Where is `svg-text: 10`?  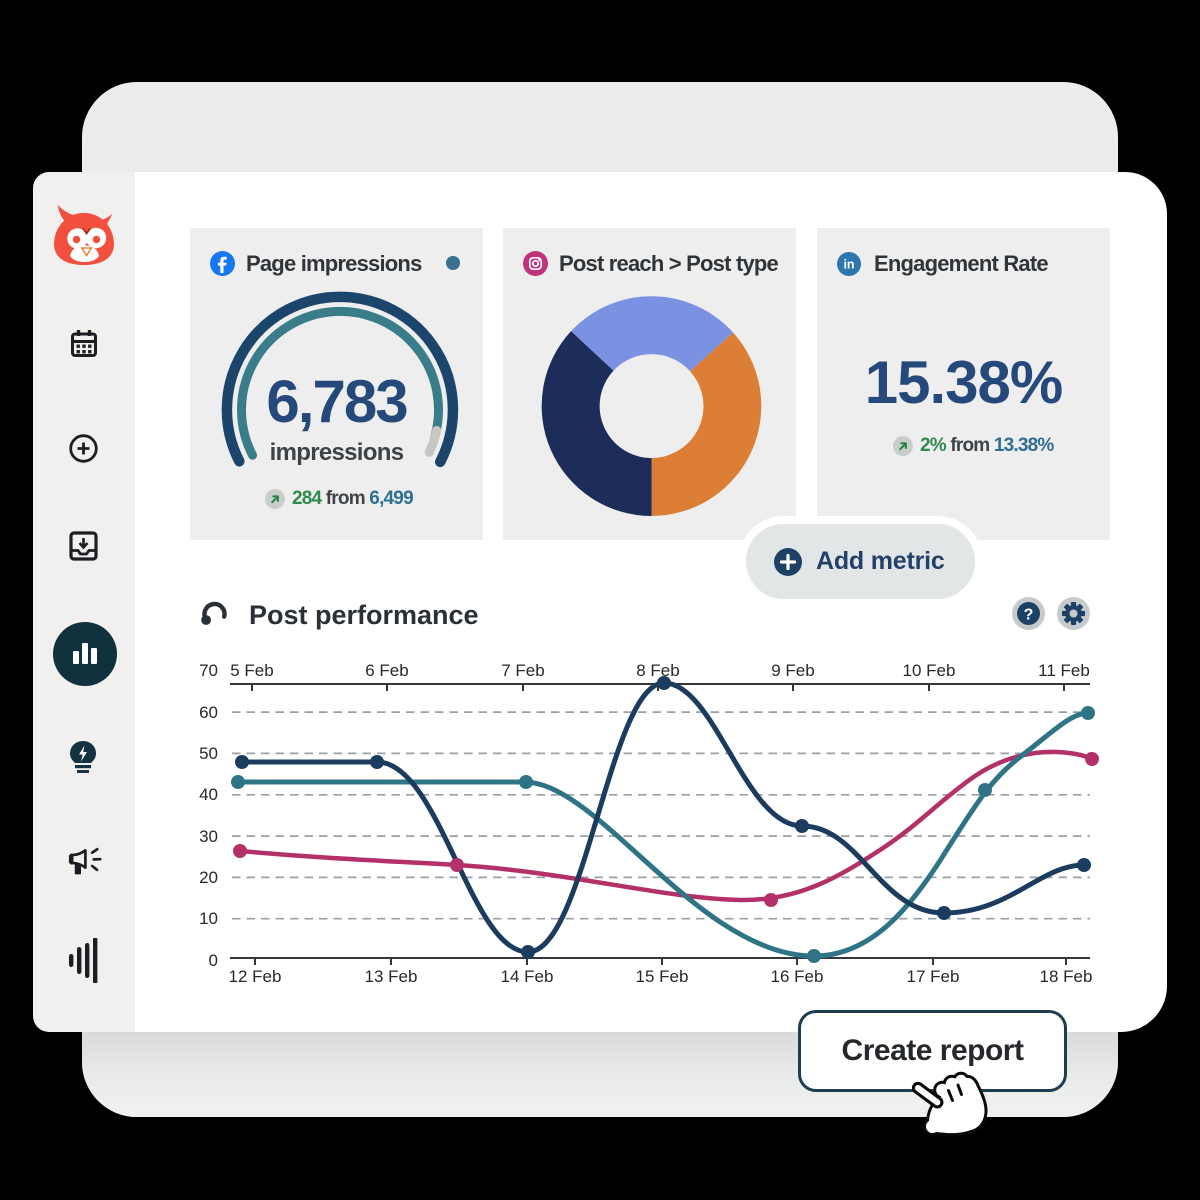
svg-text: 10 is located at coordinates (208, 918).